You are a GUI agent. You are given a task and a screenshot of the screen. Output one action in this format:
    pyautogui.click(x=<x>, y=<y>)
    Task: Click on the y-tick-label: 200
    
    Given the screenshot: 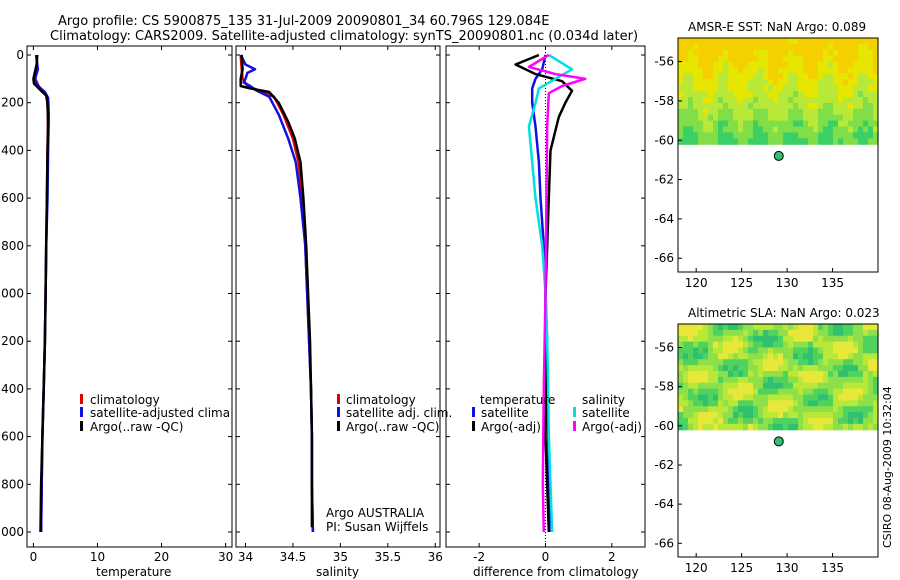 What is the action you would take?
    pyautogui.click(x=12, y=103)
    